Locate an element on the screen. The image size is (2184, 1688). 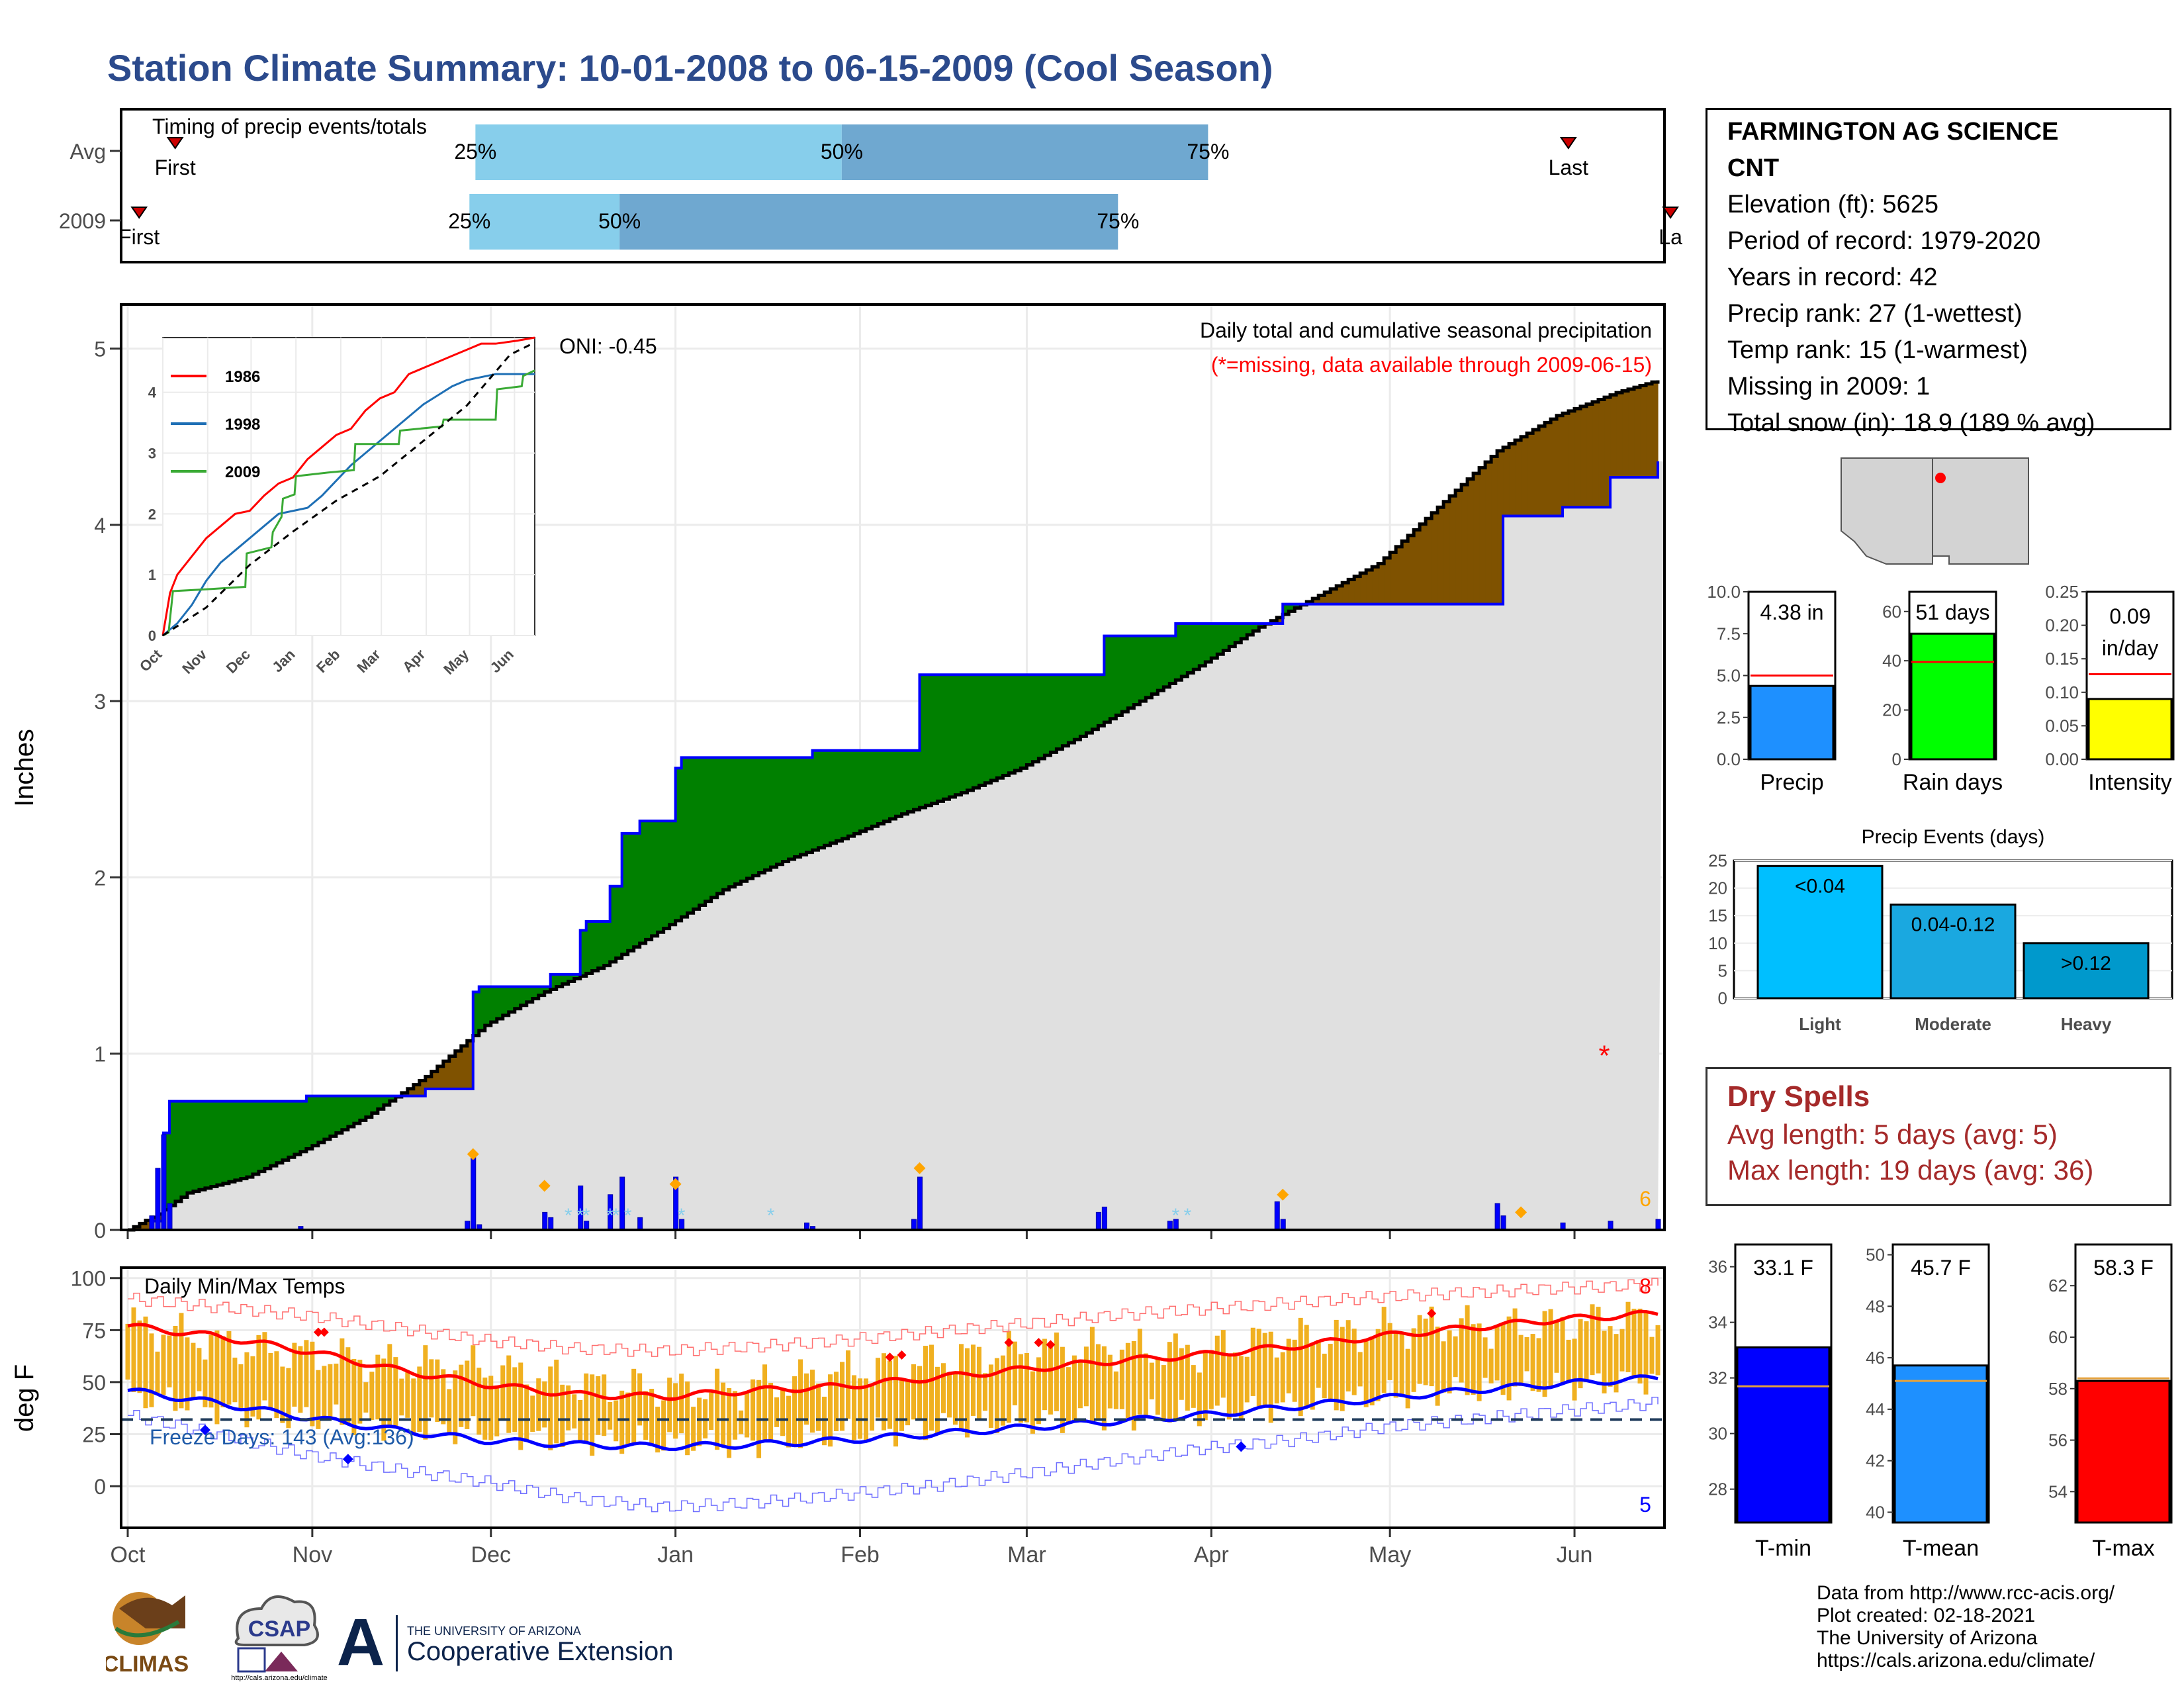
record-high-count: 8 is located at coordinates (1645, 1286).